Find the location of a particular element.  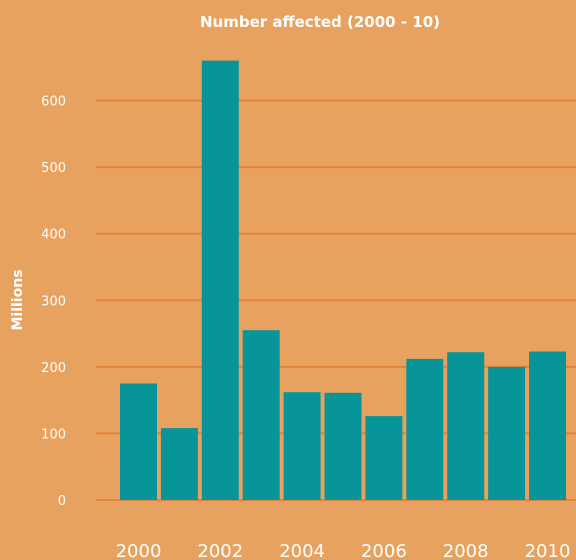

bar-2010 is located at coordinates (547, 425).